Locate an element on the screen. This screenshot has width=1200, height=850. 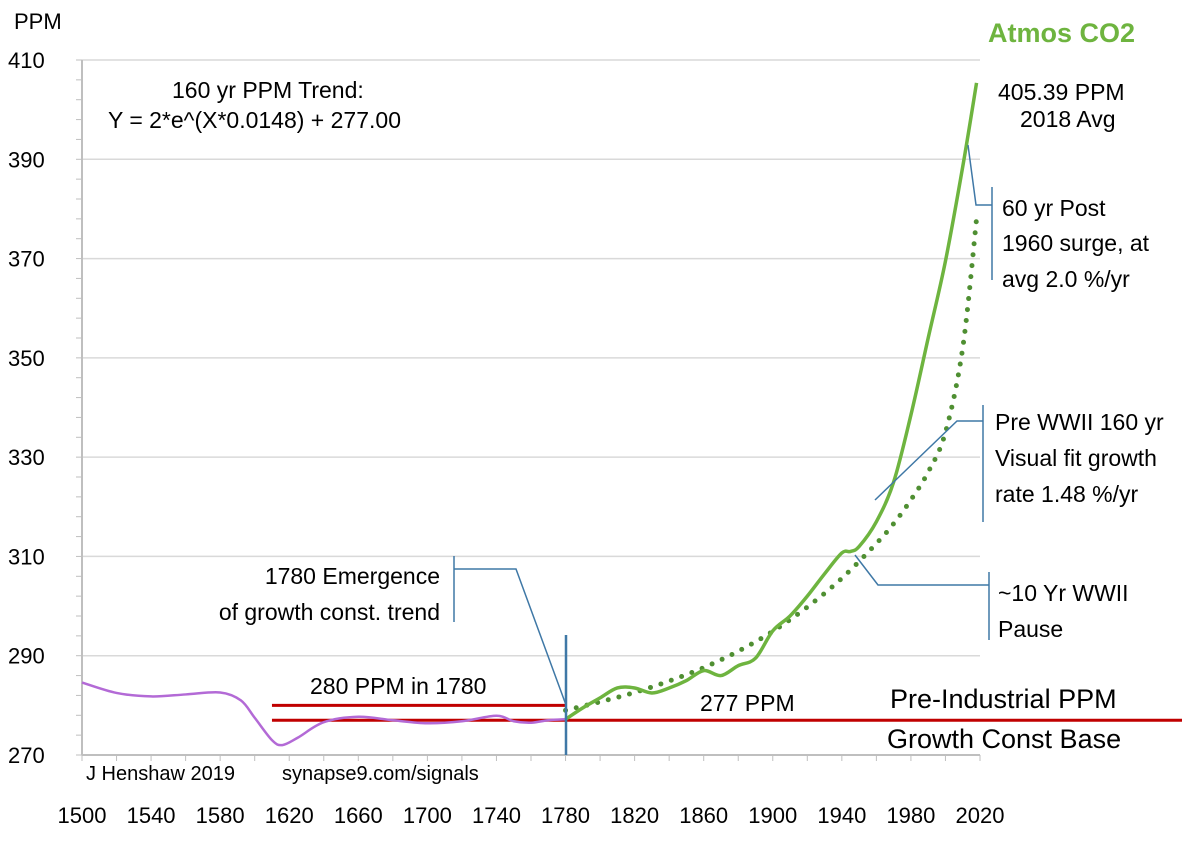
trend-formula: Y = 2*e^(X*0.0148) + 277.00 is located at coordinates (254, 120).